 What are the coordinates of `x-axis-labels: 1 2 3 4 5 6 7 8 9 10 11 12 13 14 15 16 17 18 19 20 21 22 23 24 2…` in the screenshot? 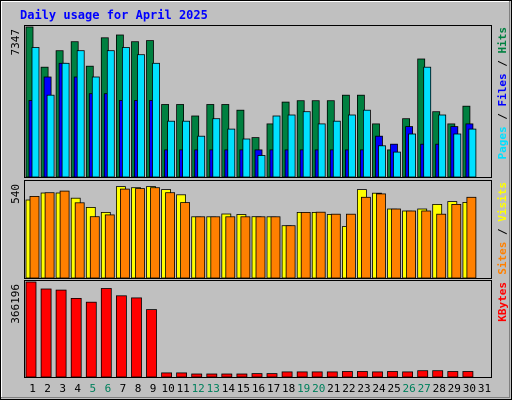 It's located at (260, 388).